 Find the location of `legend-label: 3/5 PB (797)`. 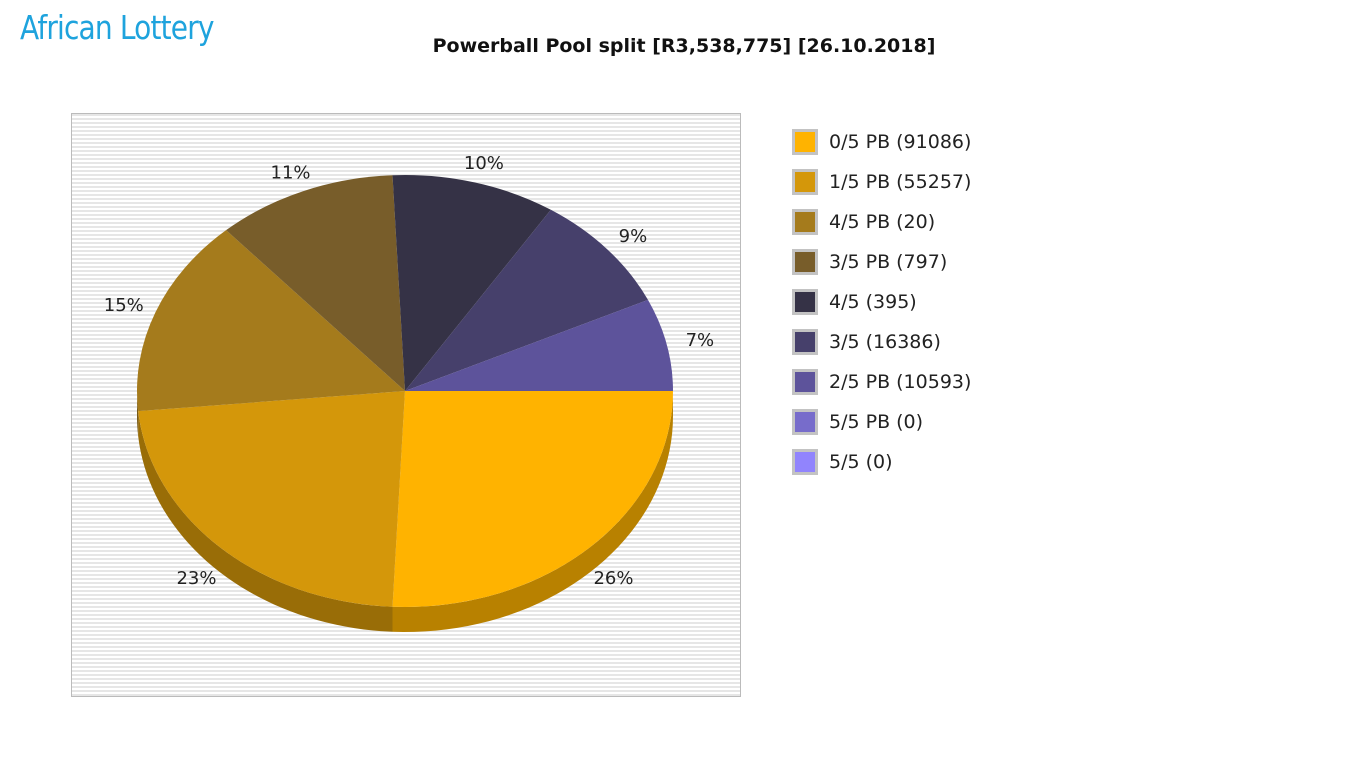

legend-label: 3/5 PB (797) is located at coordinates (888, 262).